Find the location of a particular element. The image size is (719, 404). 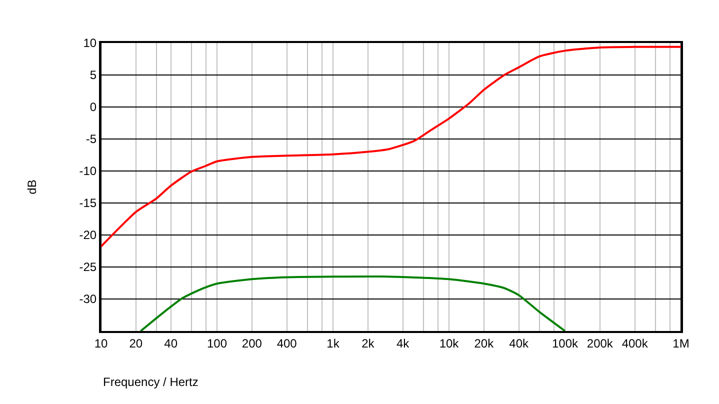

x-tick-label: 200 is located at coordinates (252, 343).